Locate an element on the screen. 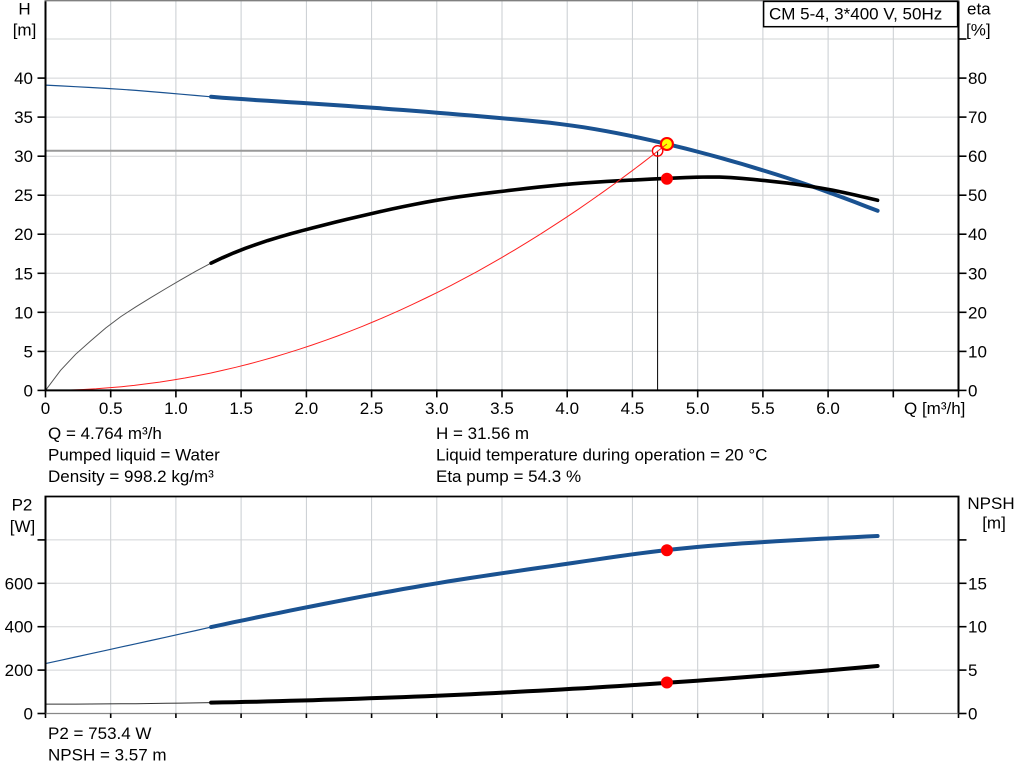  svg-text: NPSH is located at coordinates (990, 503).